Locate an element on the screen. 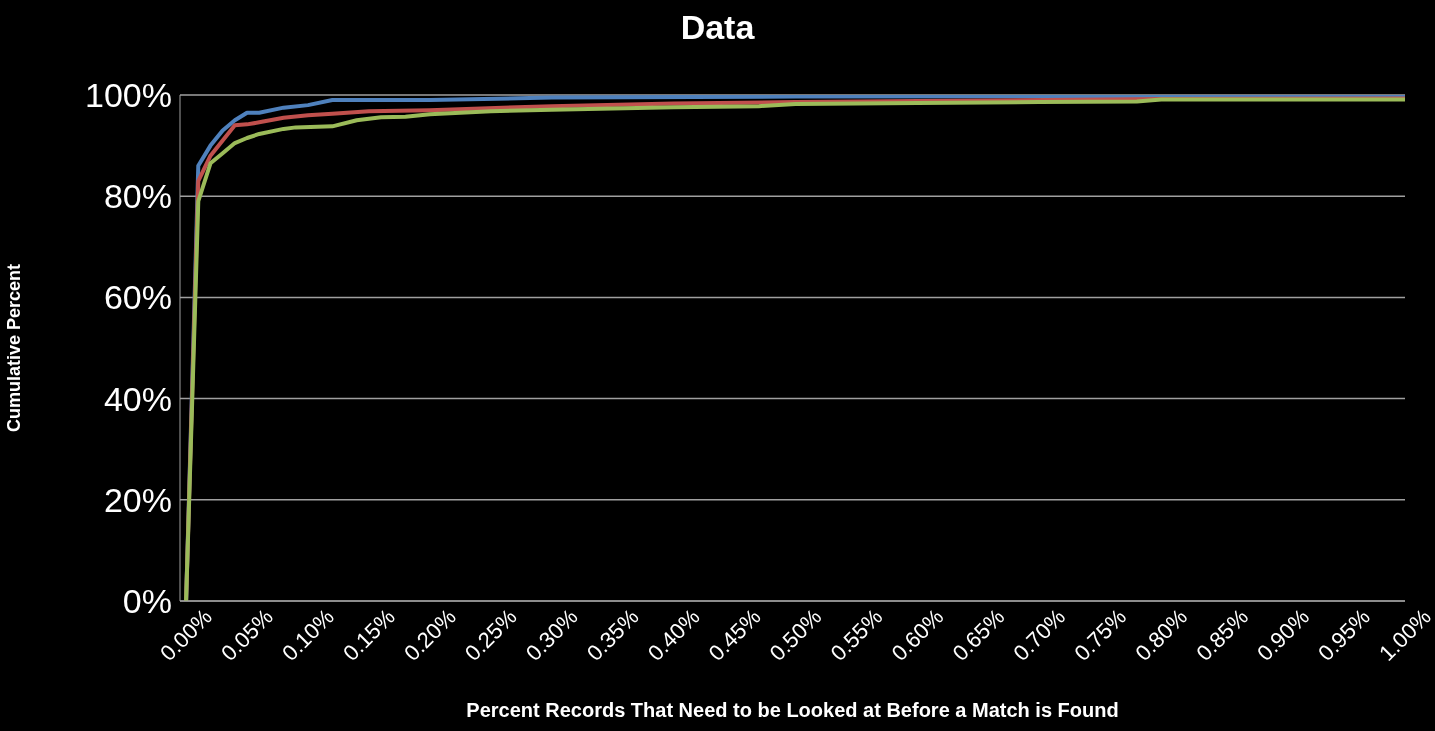  y-tick-label: 80% is located at coordinates (137, 196).